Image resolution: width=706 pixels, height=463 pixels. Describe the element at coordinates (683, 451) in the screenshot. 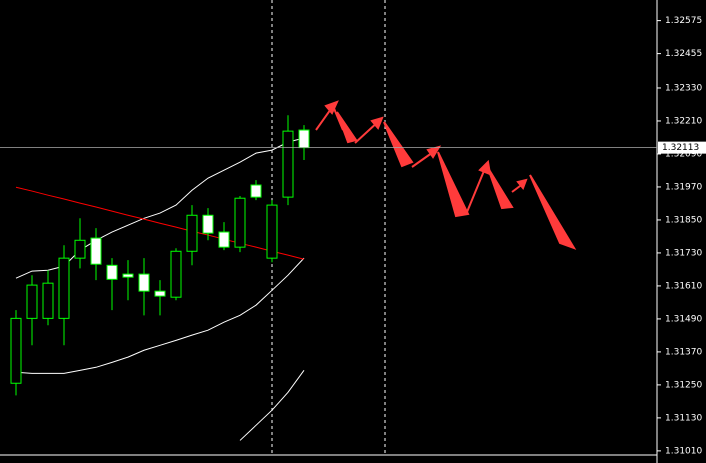

I see `y-tick-label: 1.31010` at that location.